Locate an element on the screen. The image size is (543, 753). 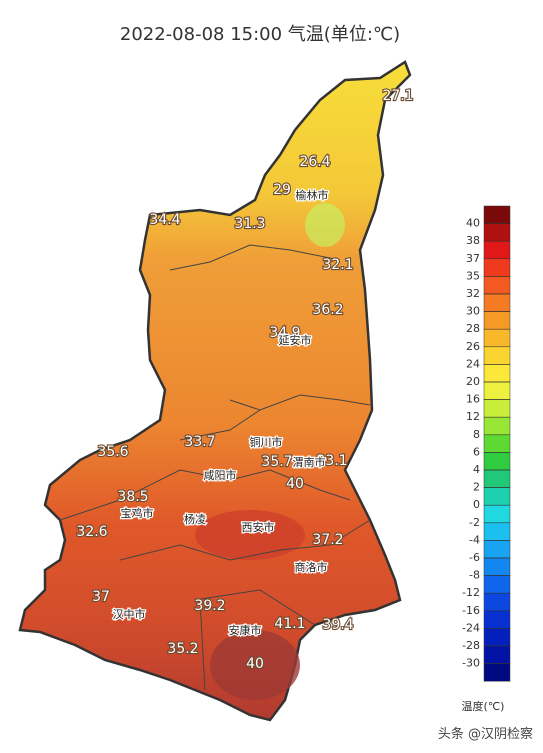
legend-tick-label: -6 is located at coordinates (474, 557).